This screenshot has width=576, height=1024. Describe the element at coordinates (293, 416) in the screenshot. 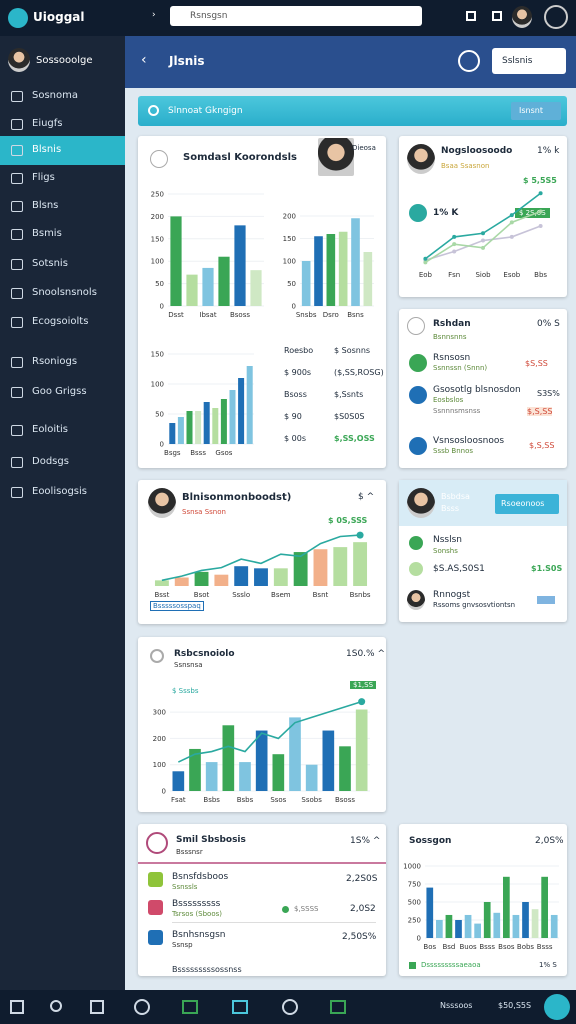

I see `list-label: $ 90` at that location.